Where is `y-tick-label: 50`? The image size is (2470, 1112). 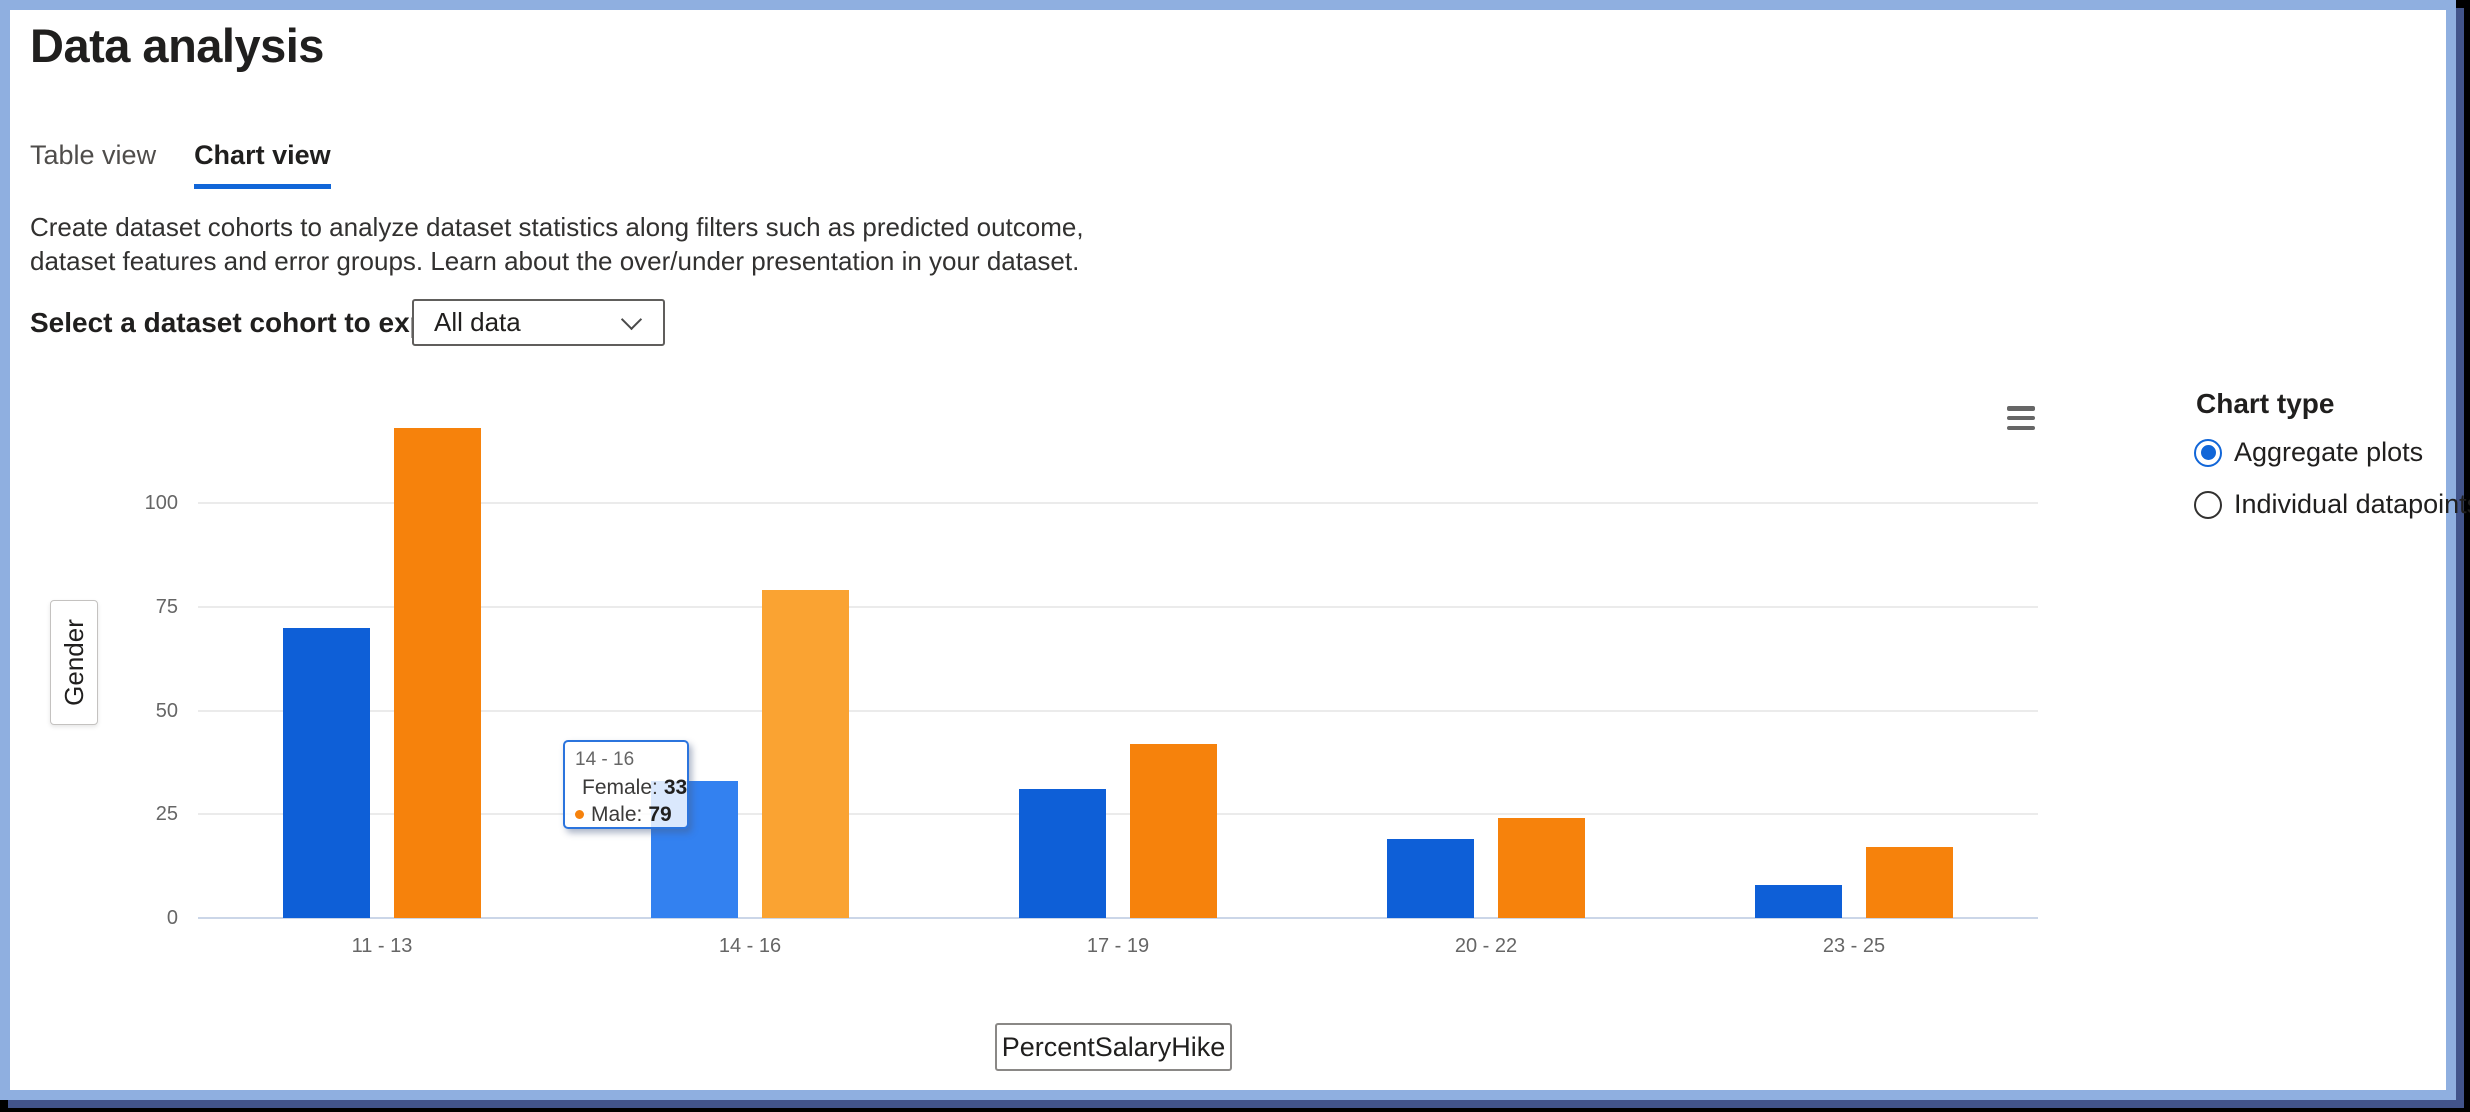
y-tick-label: 50 is located at coordinates (166, 710).